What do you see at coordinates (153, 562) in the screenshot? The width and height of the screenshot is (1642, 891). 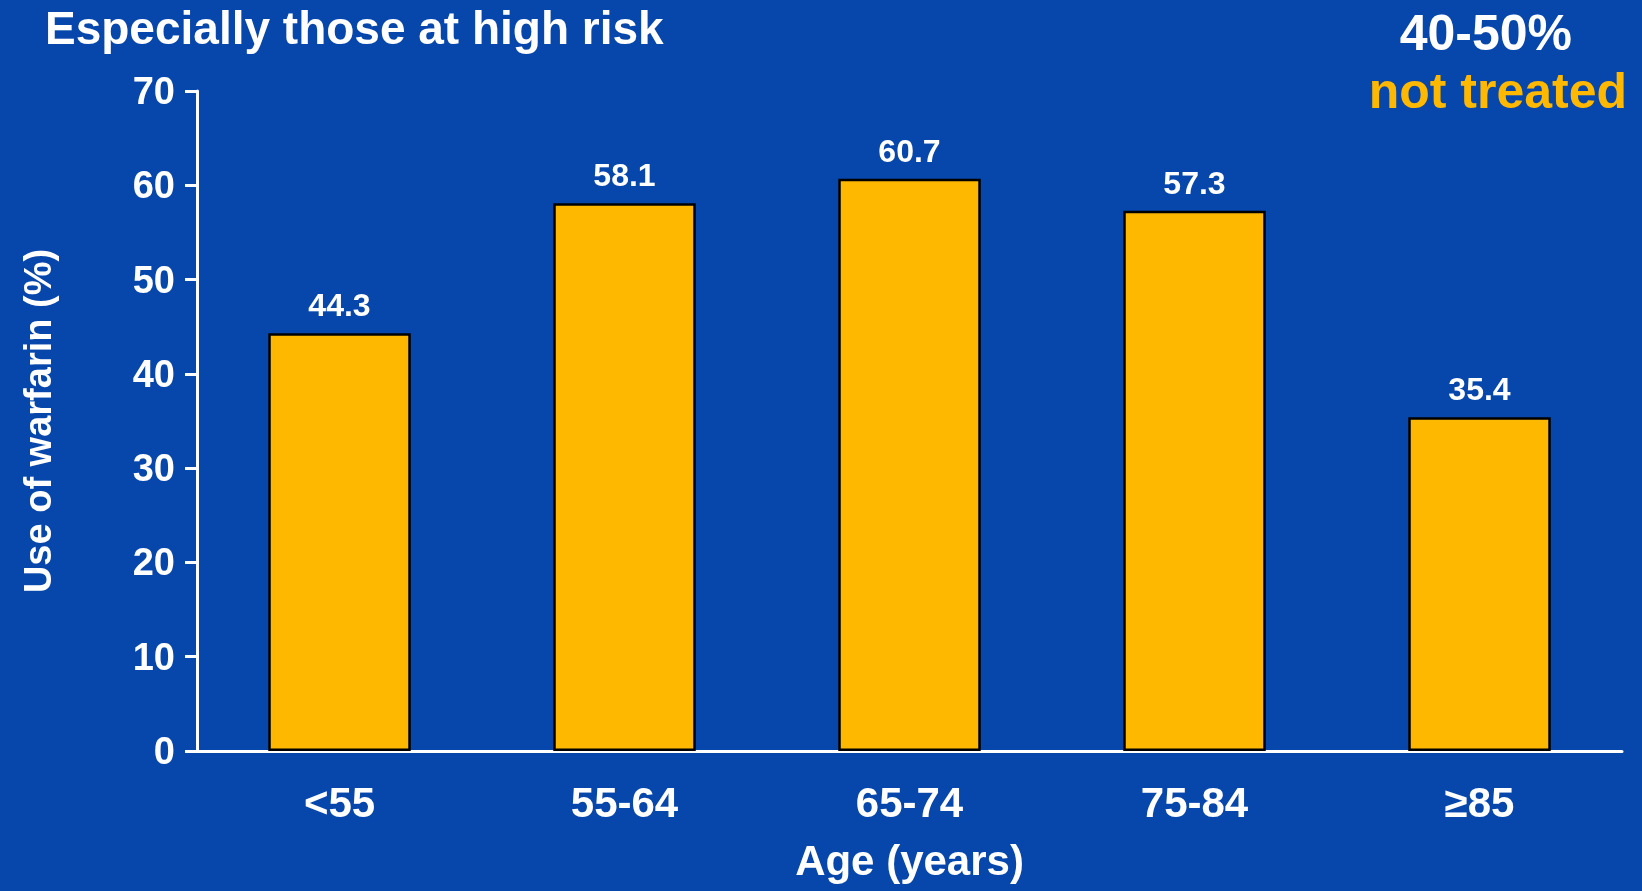 I see `y-tick-label: 20` at bounding box center [153, 562].